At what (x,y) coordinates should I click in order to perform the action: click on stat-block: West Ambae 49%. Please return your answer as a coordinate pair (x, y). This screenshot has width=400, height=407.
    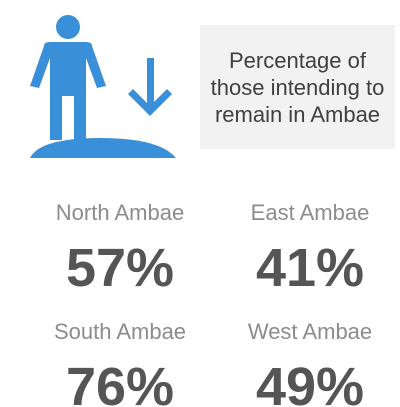
    Looking at the image, I should click on (307, 363).